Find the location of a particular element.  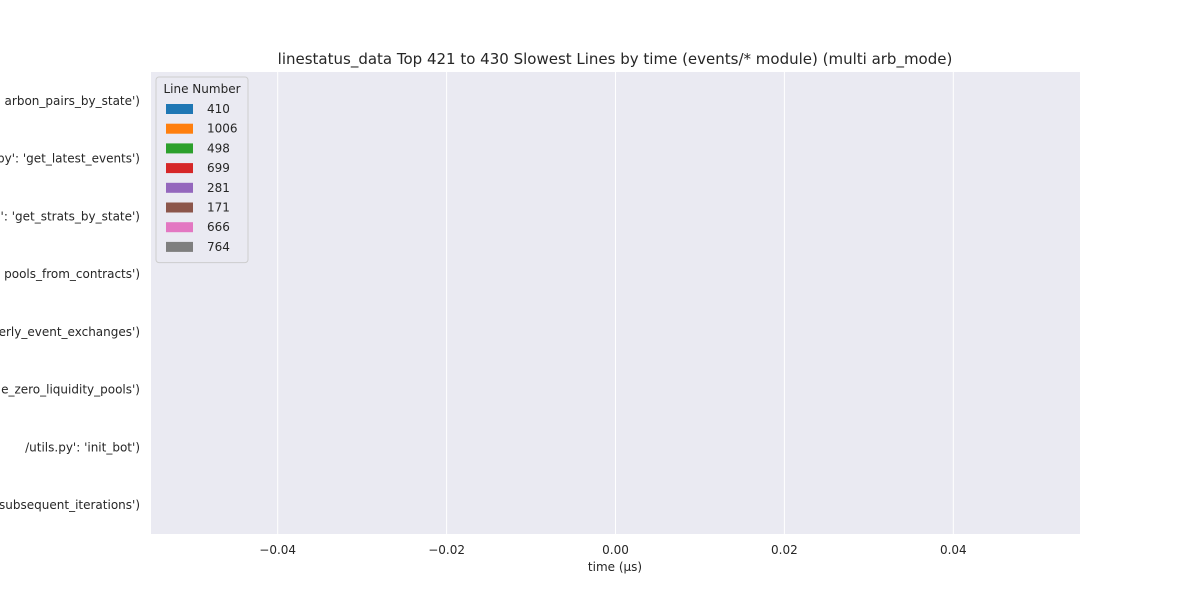

y-tick-label: pools_from_contracts') is located at coordinates (72, 274).